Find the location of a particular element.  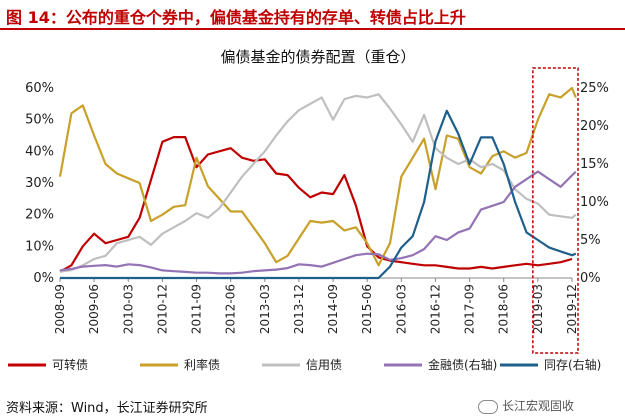

x-tick-label: 2010-12 is located at coordinates (162, 309).